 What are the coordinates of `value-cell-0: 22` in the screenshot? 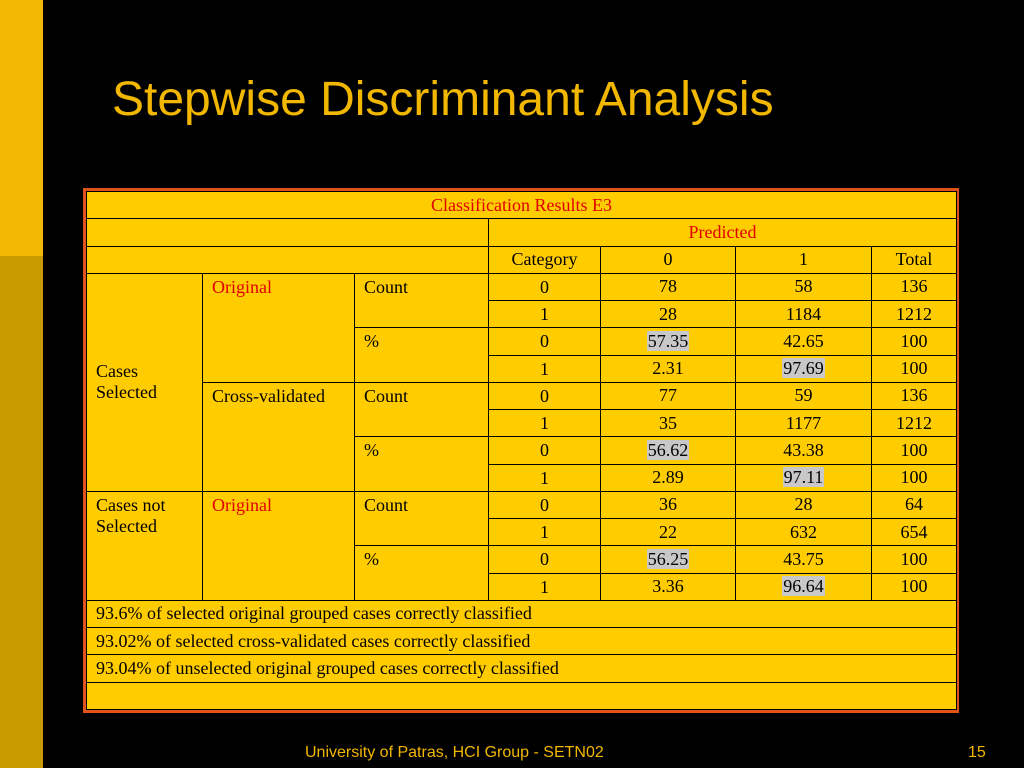 It's located at (668, 532).